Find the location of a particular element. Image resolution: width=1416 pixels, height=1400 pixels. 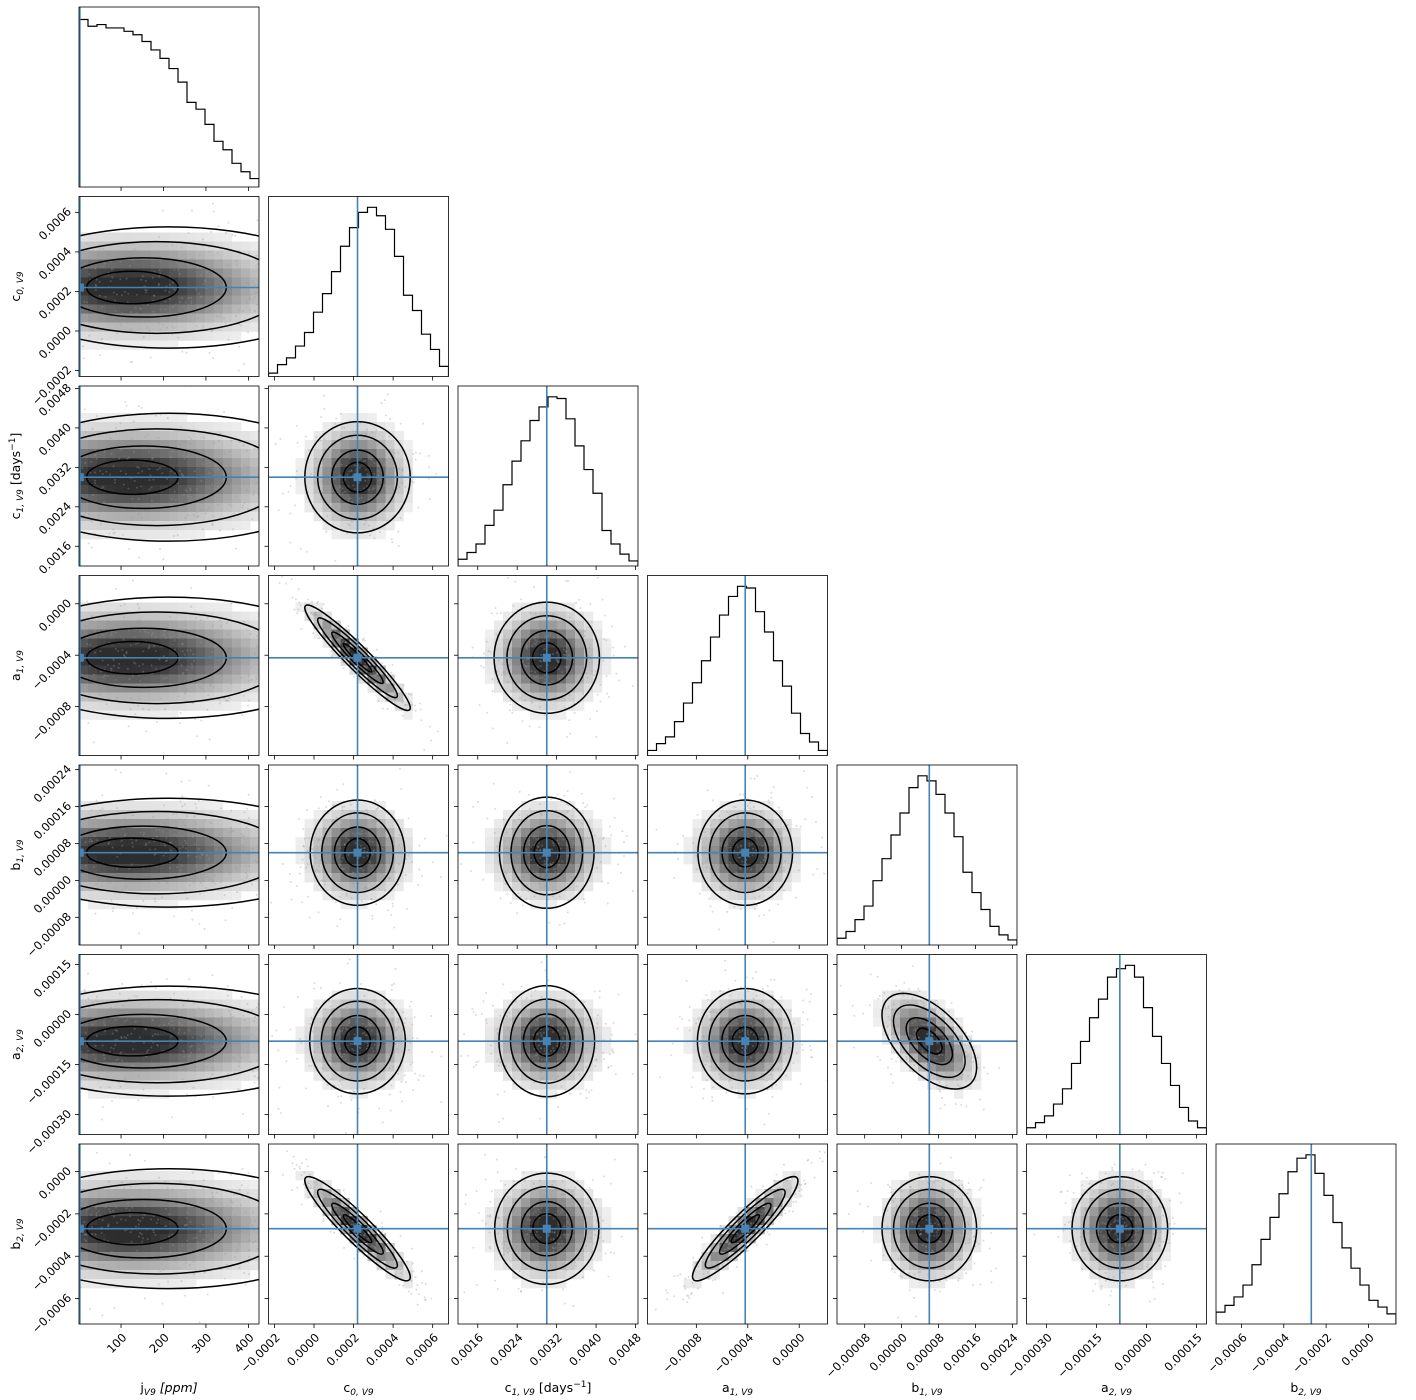

x-tick-label: −0.0002 is located at coordinates (1311, 1352).